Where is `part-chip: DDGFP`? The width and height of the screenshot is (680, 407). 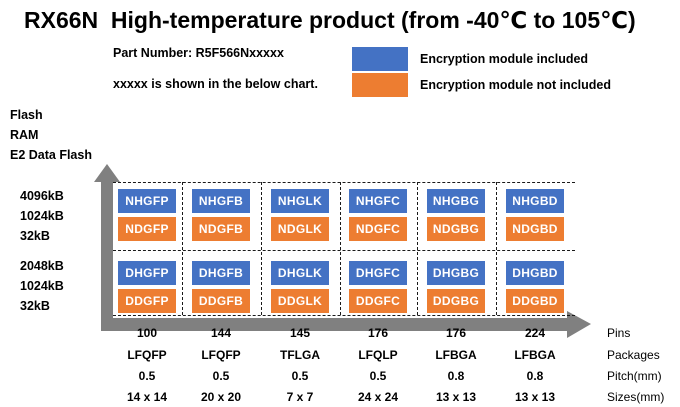 part-chip: DDGFP is located at coordinates (147, 301).